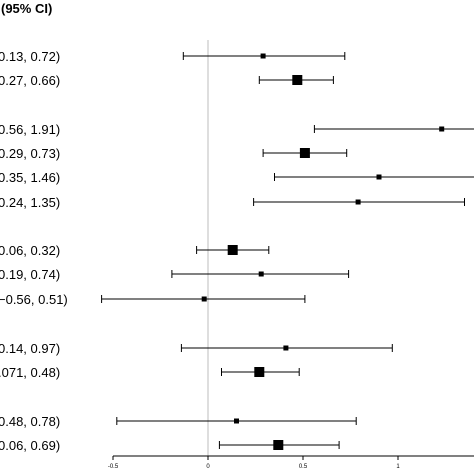  Describe the element at coordinates (30, 177) in the screenshot. I see `ci-label: 0.35, 1.46)` at that location.